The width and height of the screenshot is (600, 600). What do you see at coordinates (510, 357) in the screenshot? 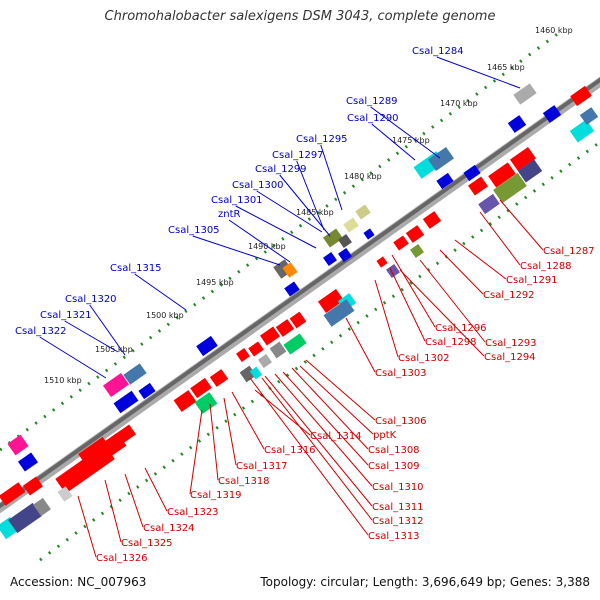
I see `reverse-gene-label: Csal_1294` at bounding box center [510, 357].